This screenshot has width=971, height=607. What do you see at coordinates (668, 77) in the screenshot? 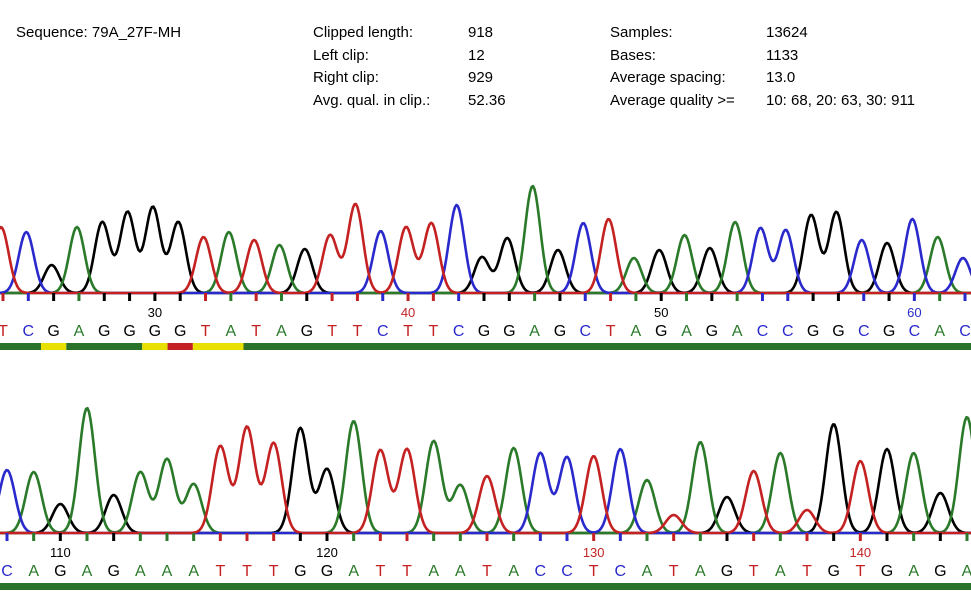
I see `stat-label: Average spacing:` at bounding box center [668, 77].